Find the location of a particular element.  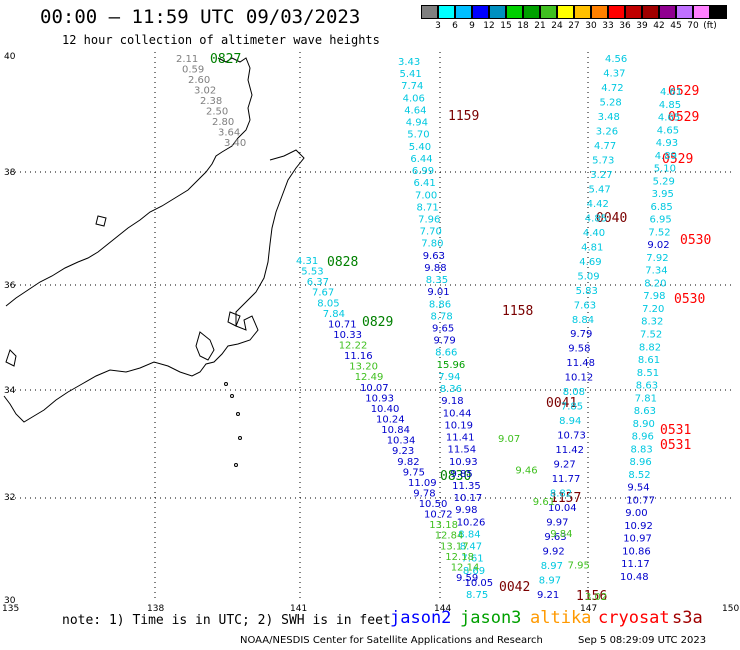

swh-value: 10.34 is located at coordinates (401, 441).